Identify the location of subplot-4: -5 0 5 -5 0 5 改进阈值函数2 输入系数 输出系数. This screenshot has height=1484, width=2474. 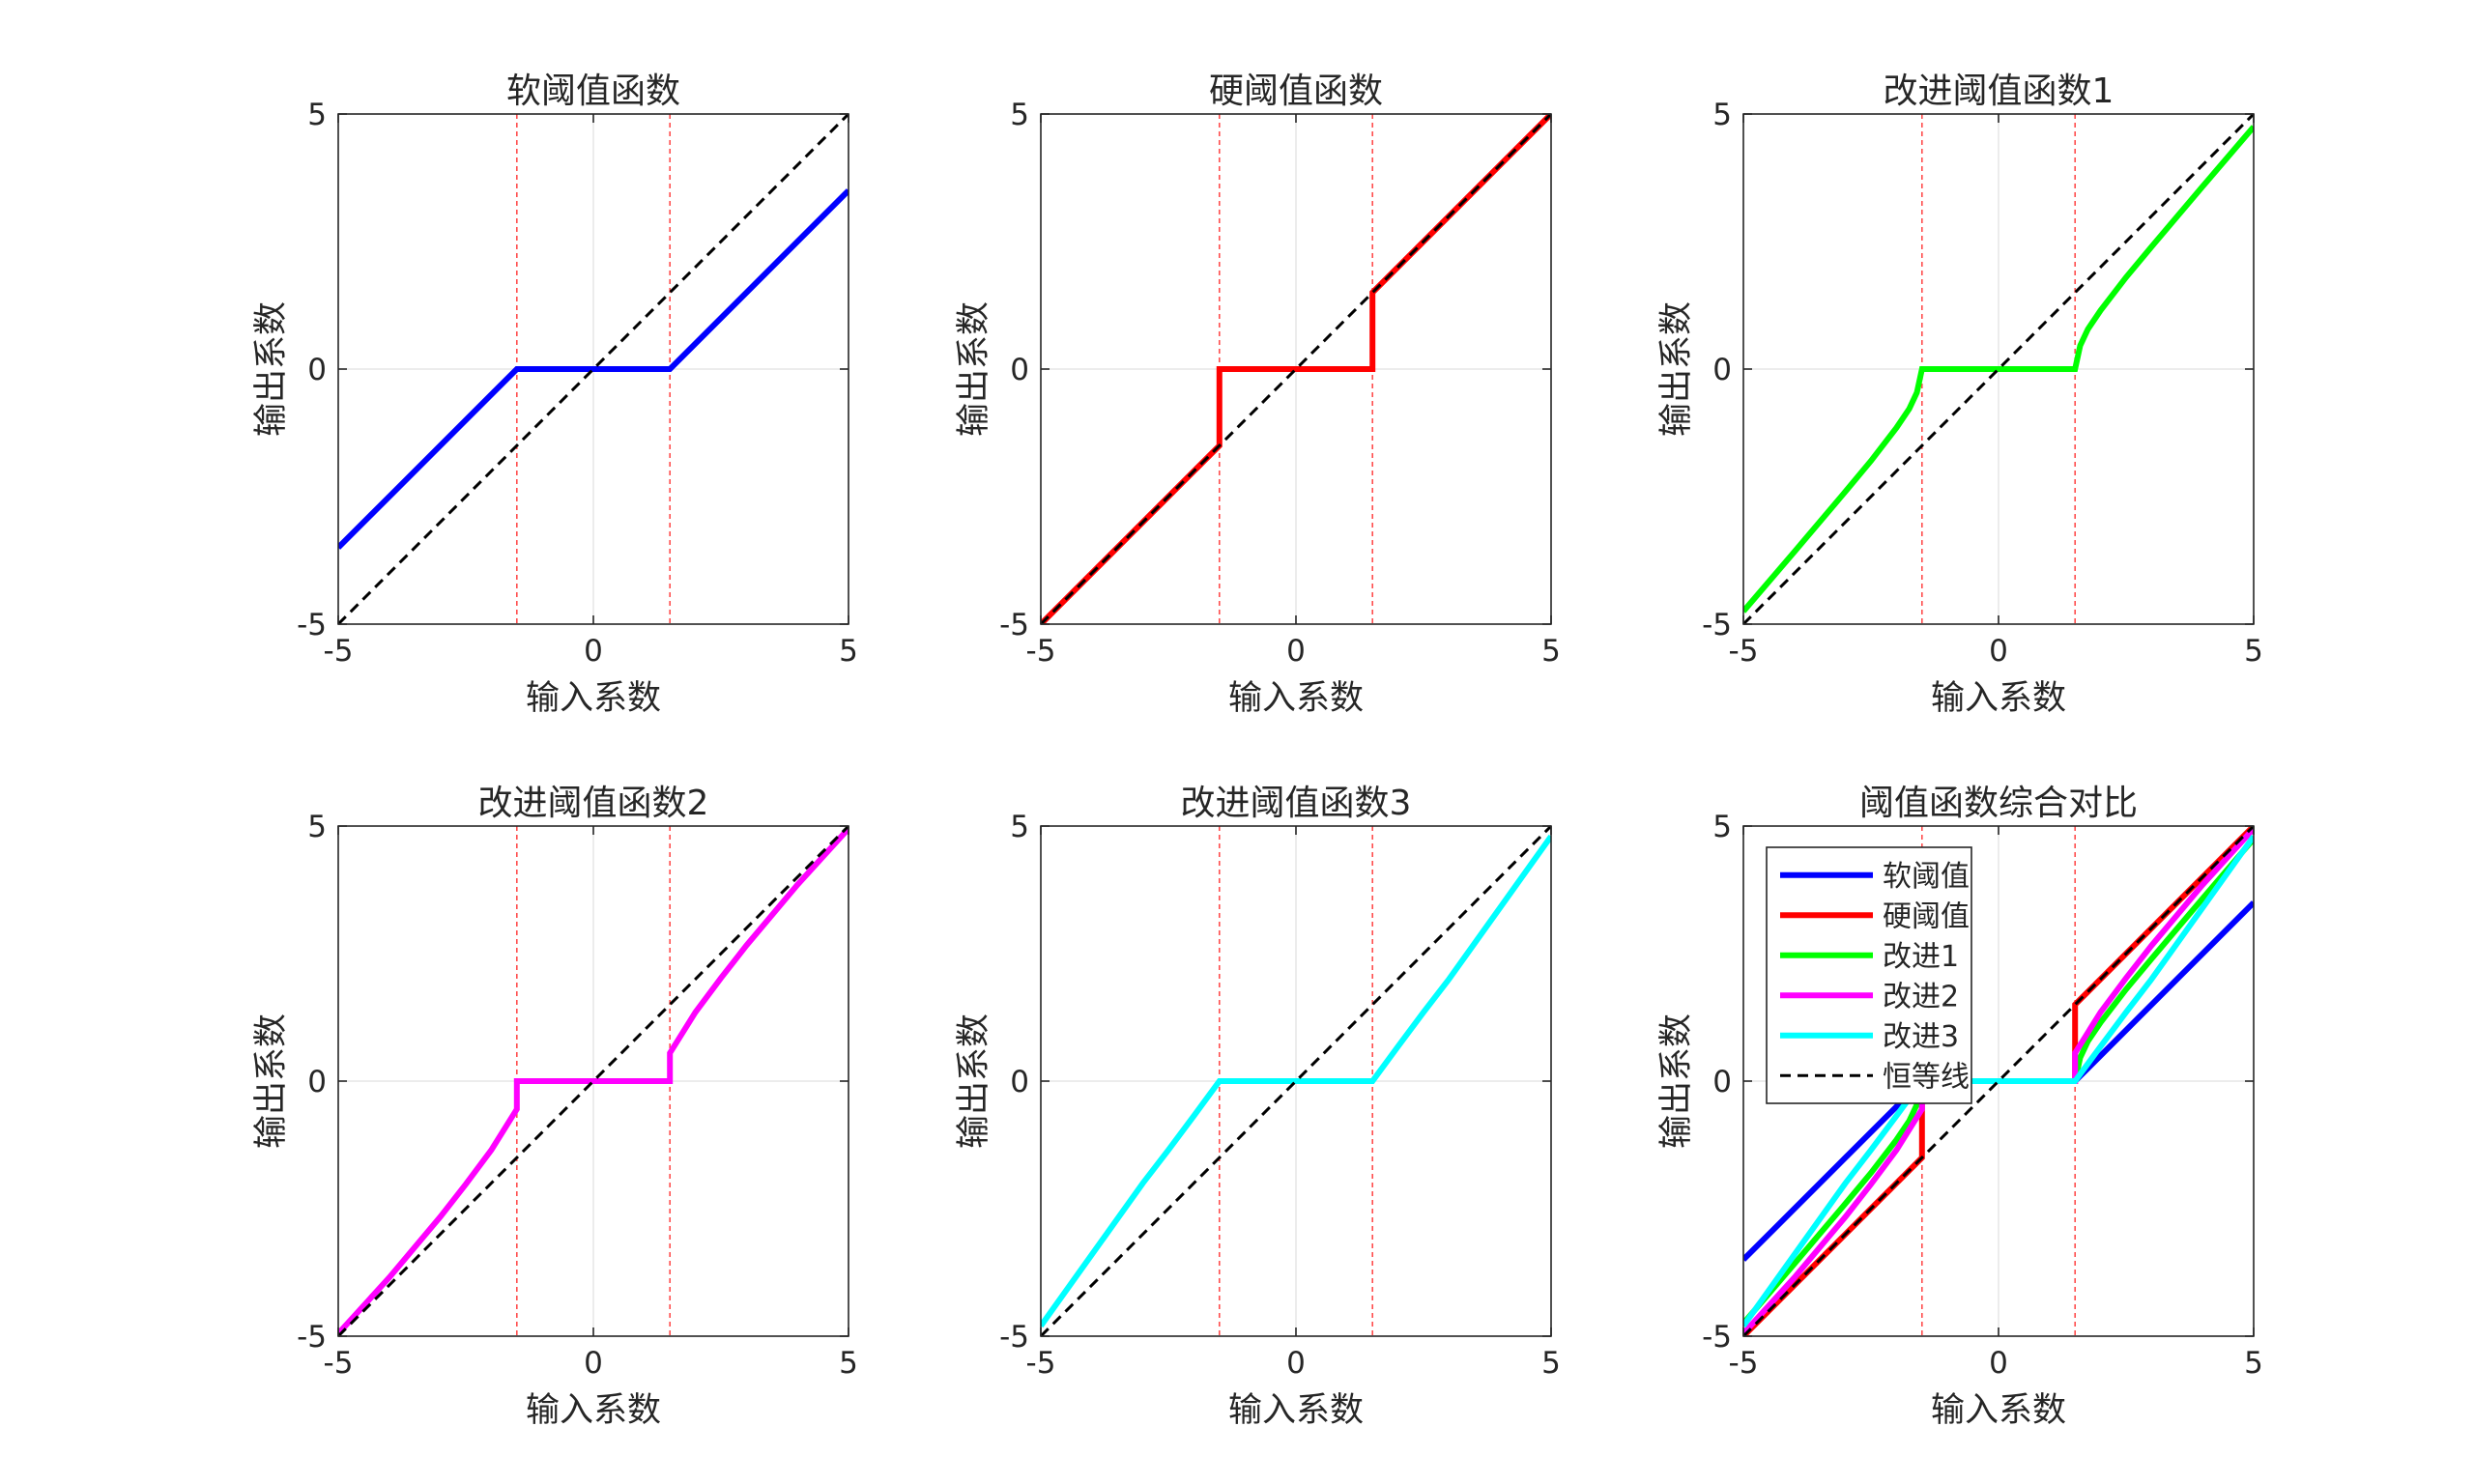
(555, 1107).